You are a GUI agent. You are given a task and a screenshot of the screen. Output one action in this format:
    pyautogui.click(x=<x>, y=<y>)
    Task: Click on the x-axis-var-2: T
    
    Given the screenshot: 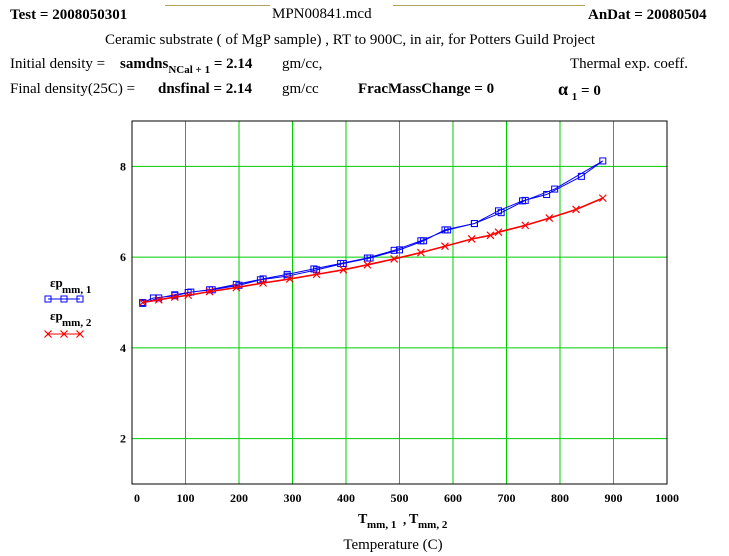 What is the action you would take?
    pyautogui.click(x=414, y=519)
    